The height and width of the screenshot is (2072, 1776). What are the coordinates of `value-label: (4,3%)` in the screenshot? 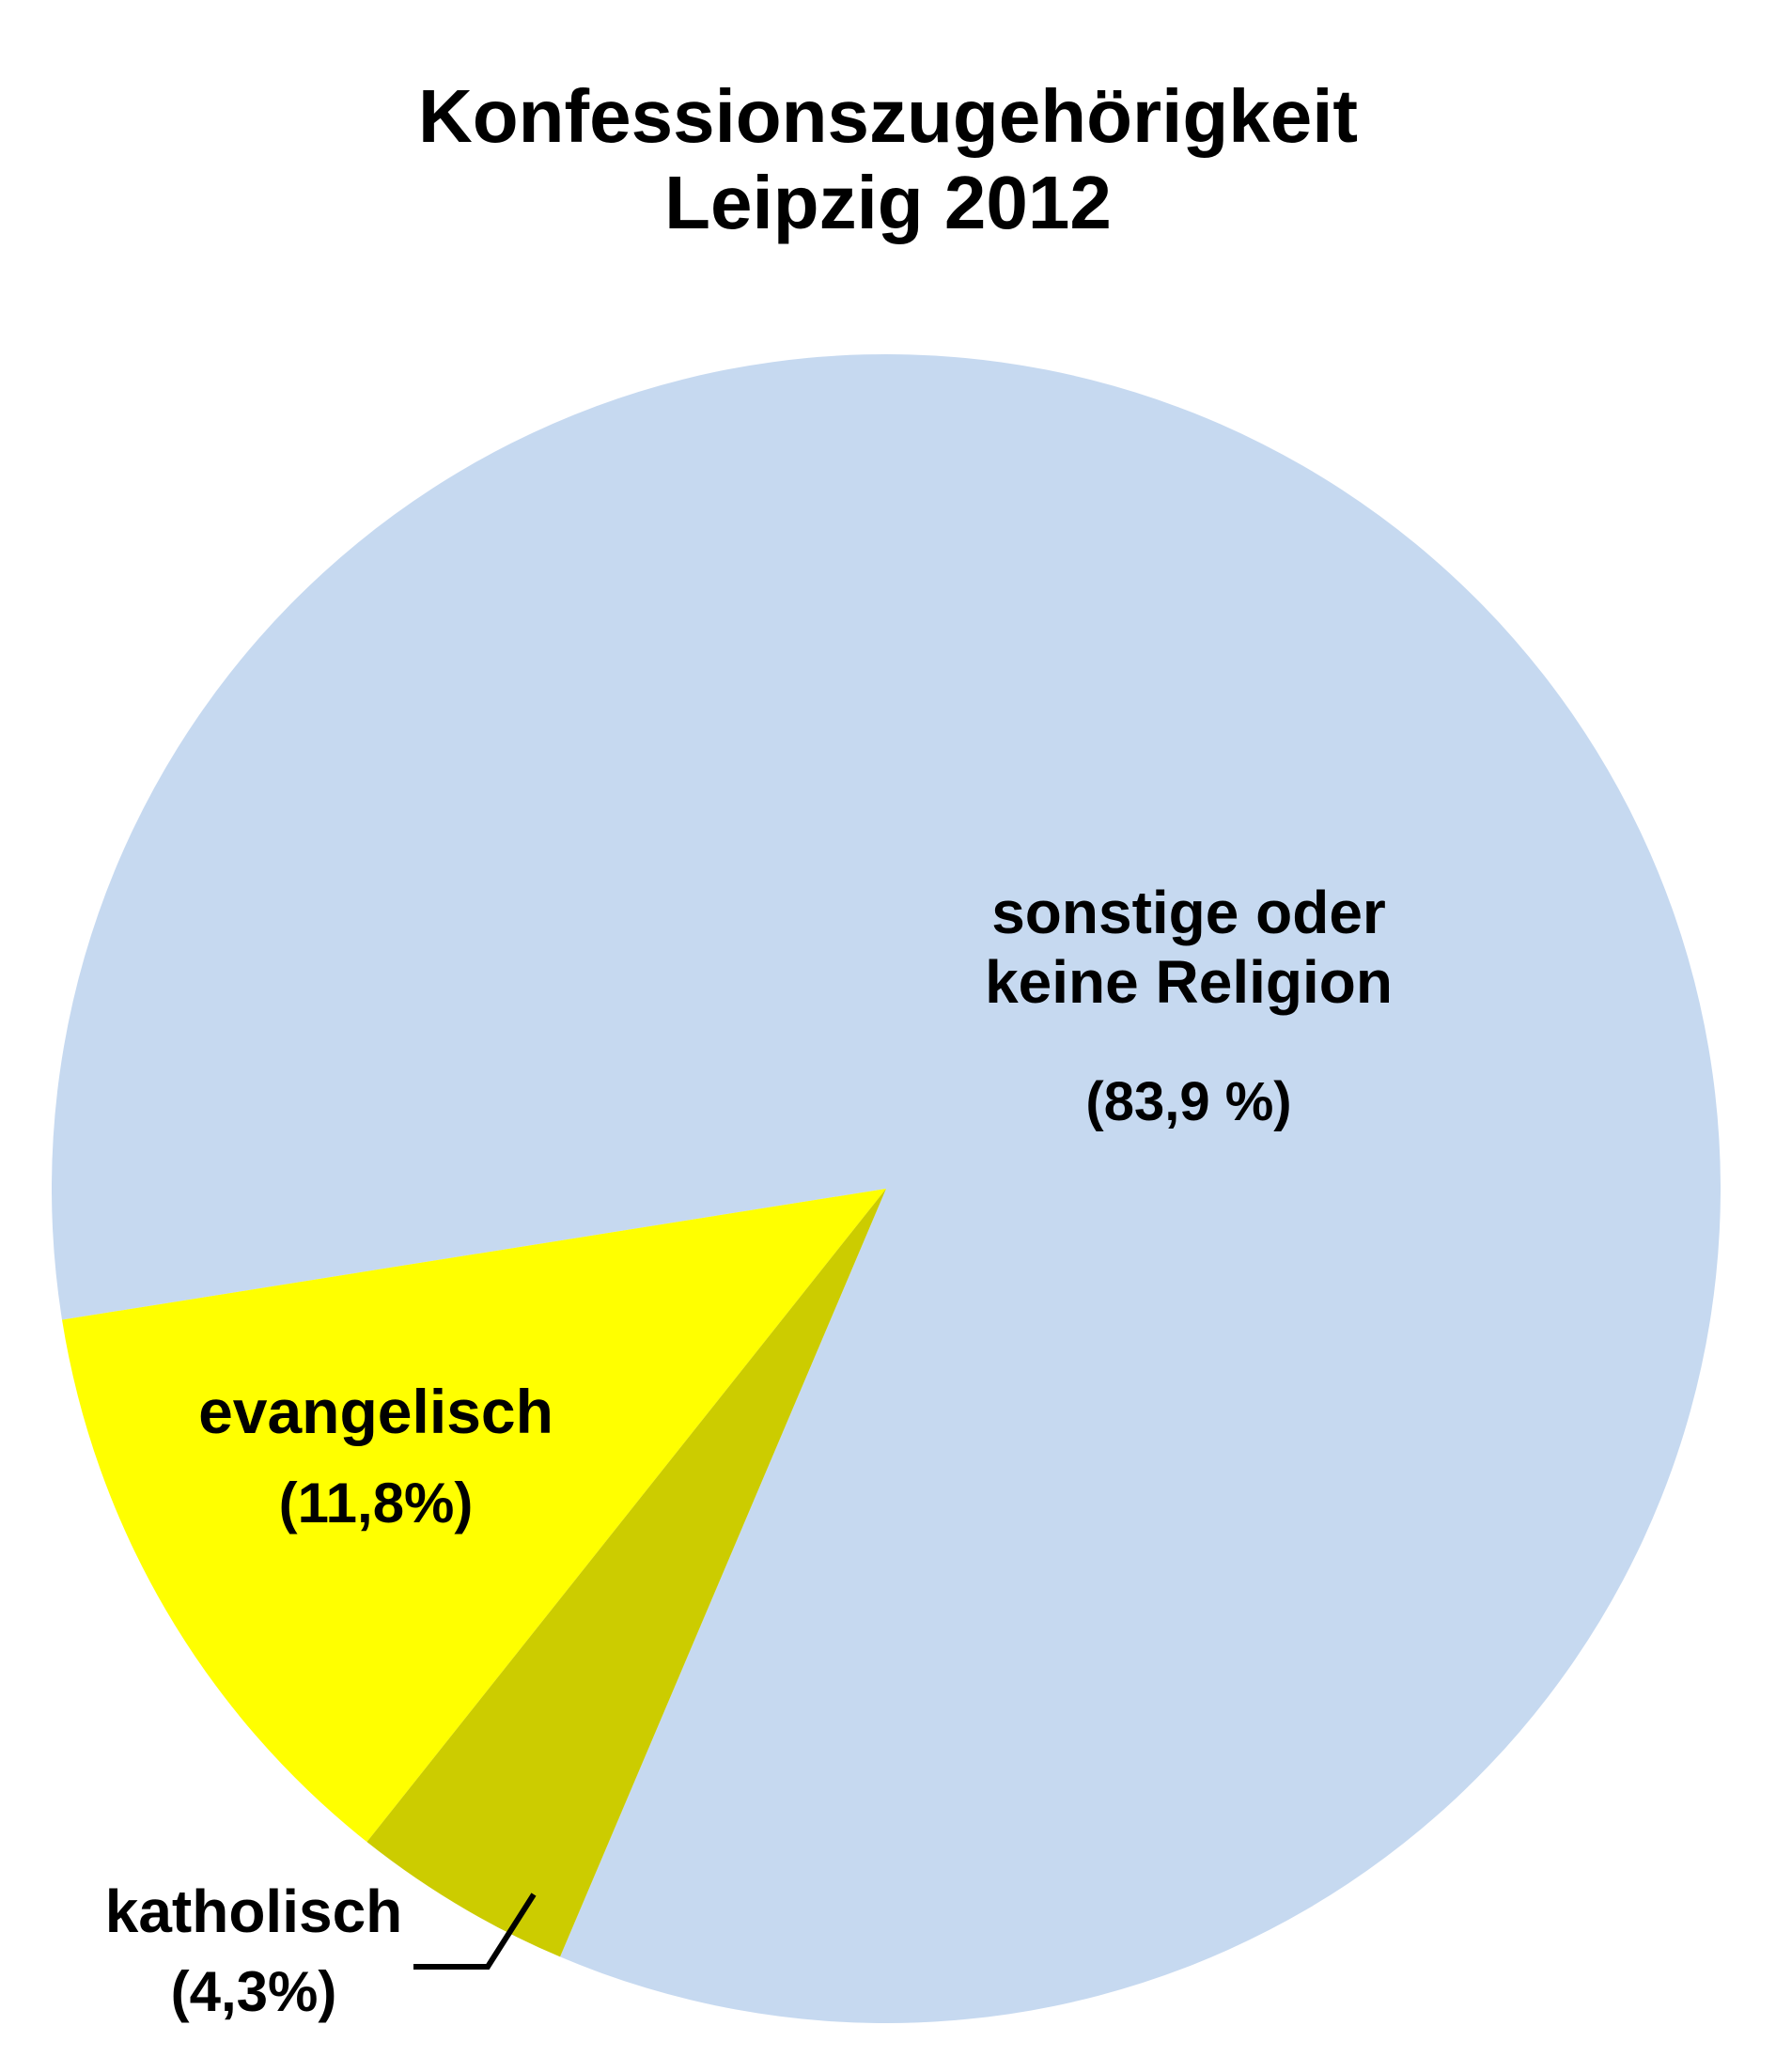 It's located at (254, 1992).